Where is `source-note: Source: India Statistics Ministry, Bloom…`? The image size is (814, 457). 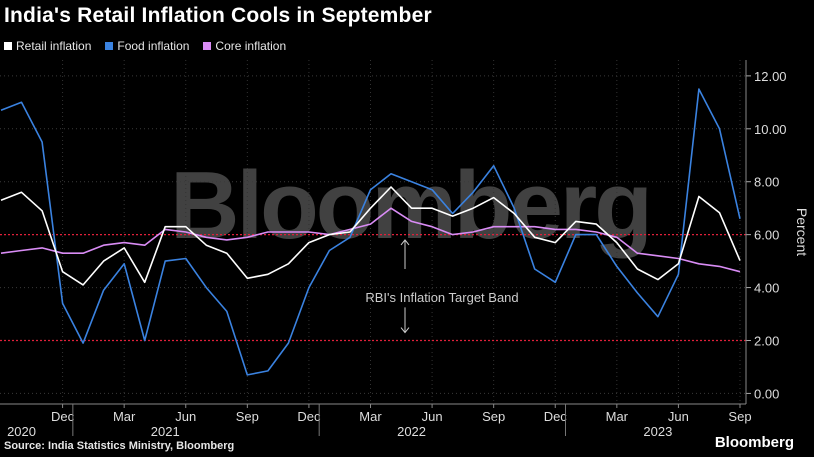 source-note: Source: India Statistics Ministry, Bloom… is located at coordinates (119, 446).